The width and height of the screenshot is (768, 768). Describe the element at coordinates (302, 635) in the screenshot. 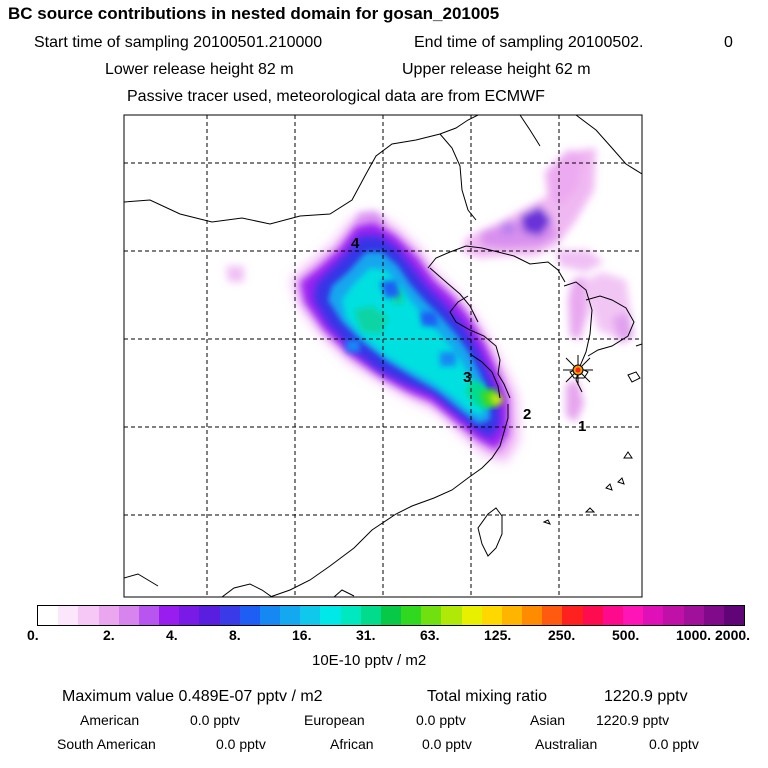

I see `colorbar-tick-label: 16.` at that location.